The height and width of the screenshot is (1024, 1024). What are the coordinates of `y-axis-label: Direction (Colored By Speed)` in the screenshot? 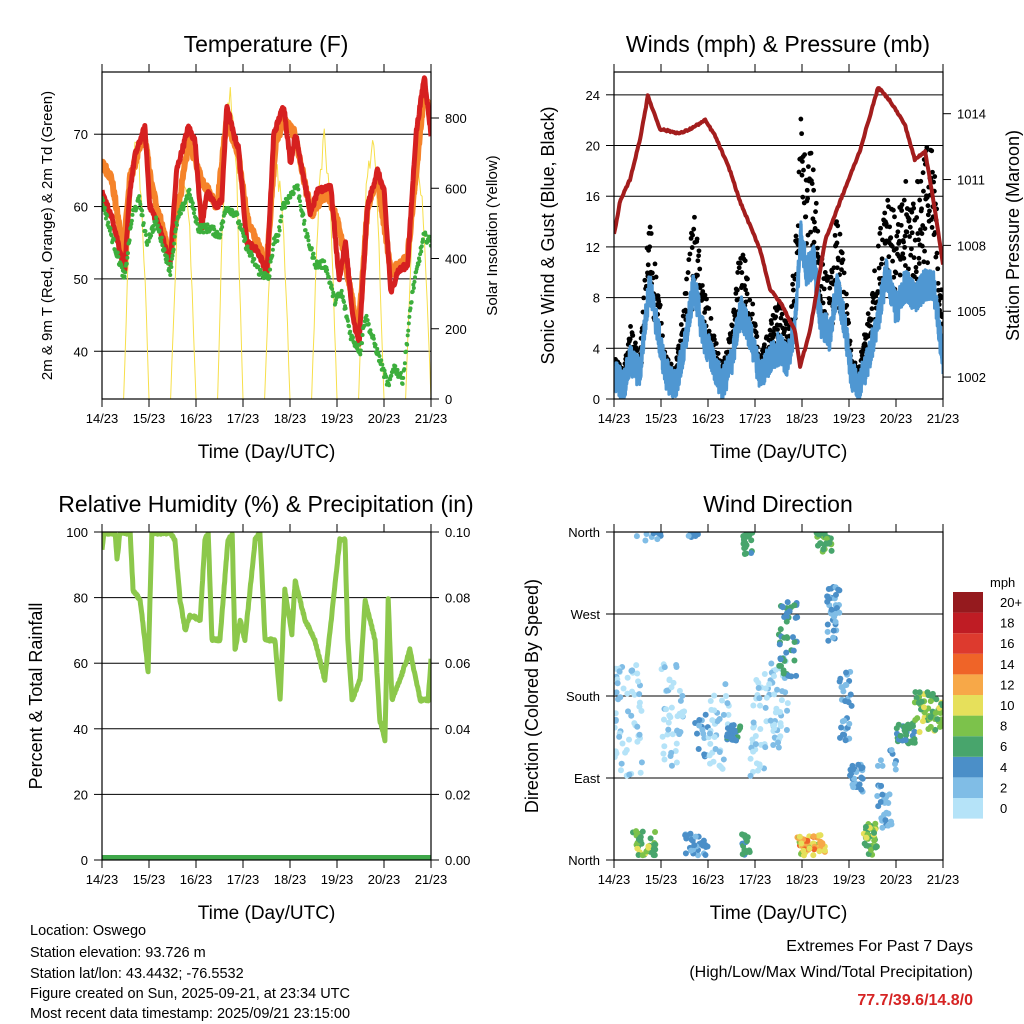 It's located at (532, 696).